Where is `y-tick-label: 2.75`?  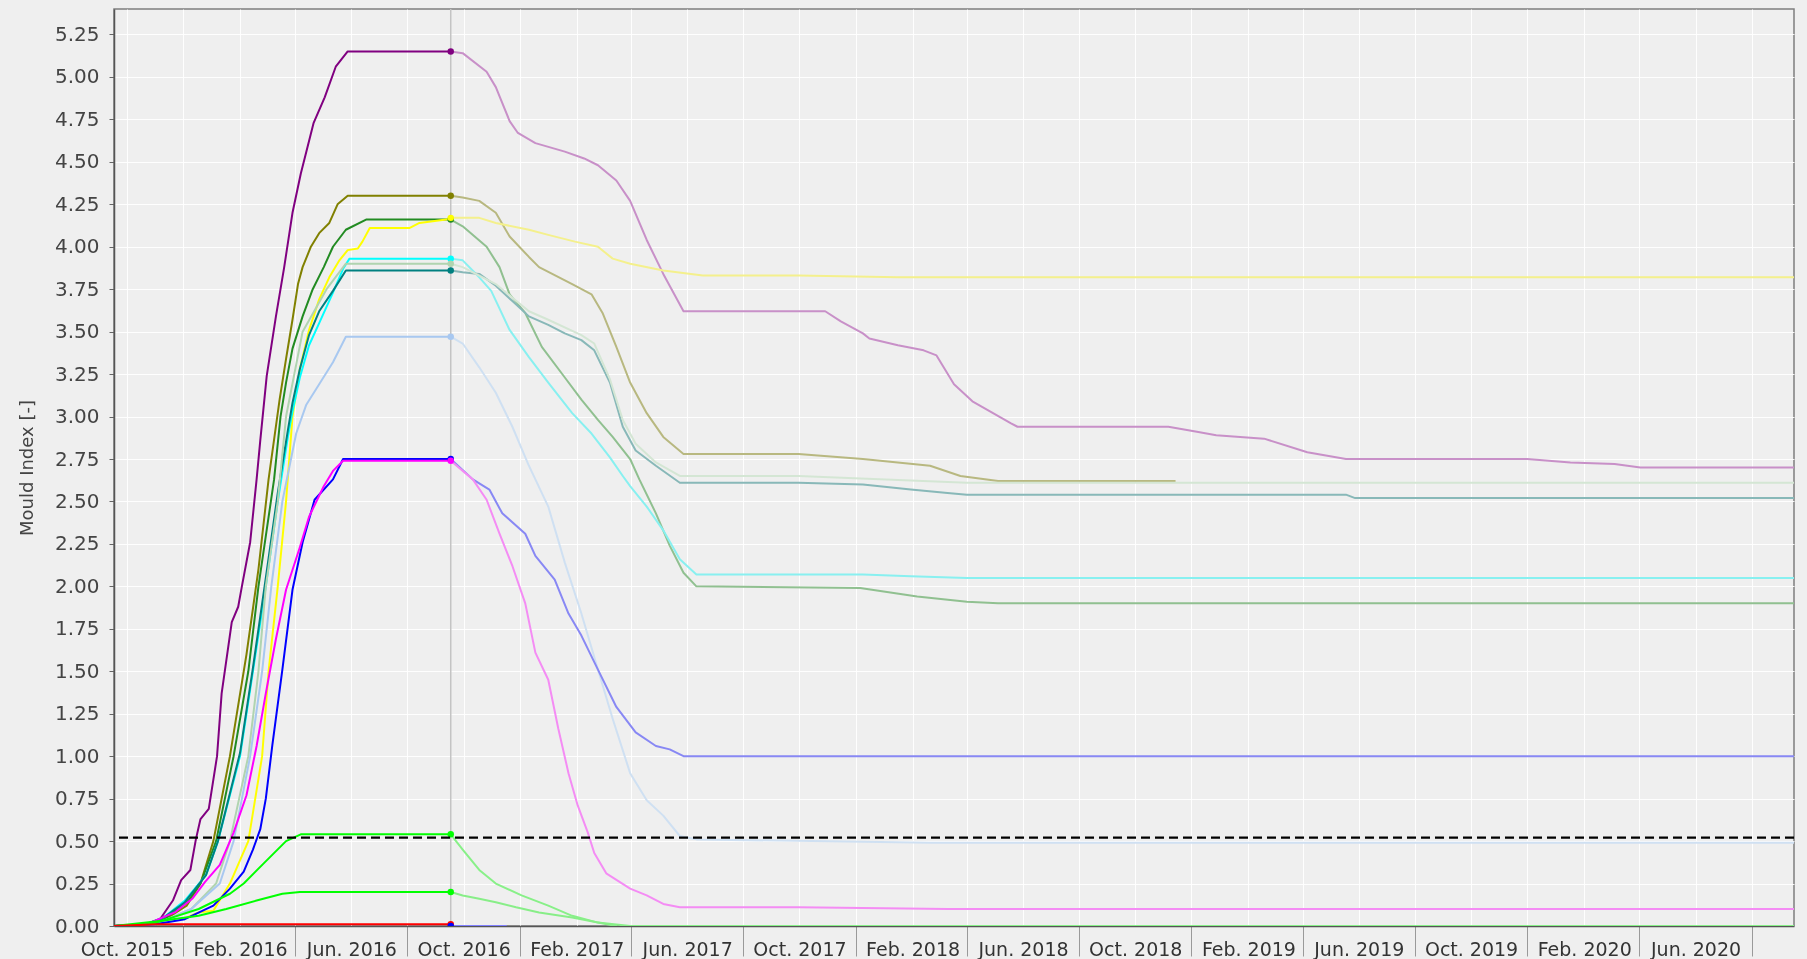 y-tick-label: 2.75 is located at coordinates (77, 458).